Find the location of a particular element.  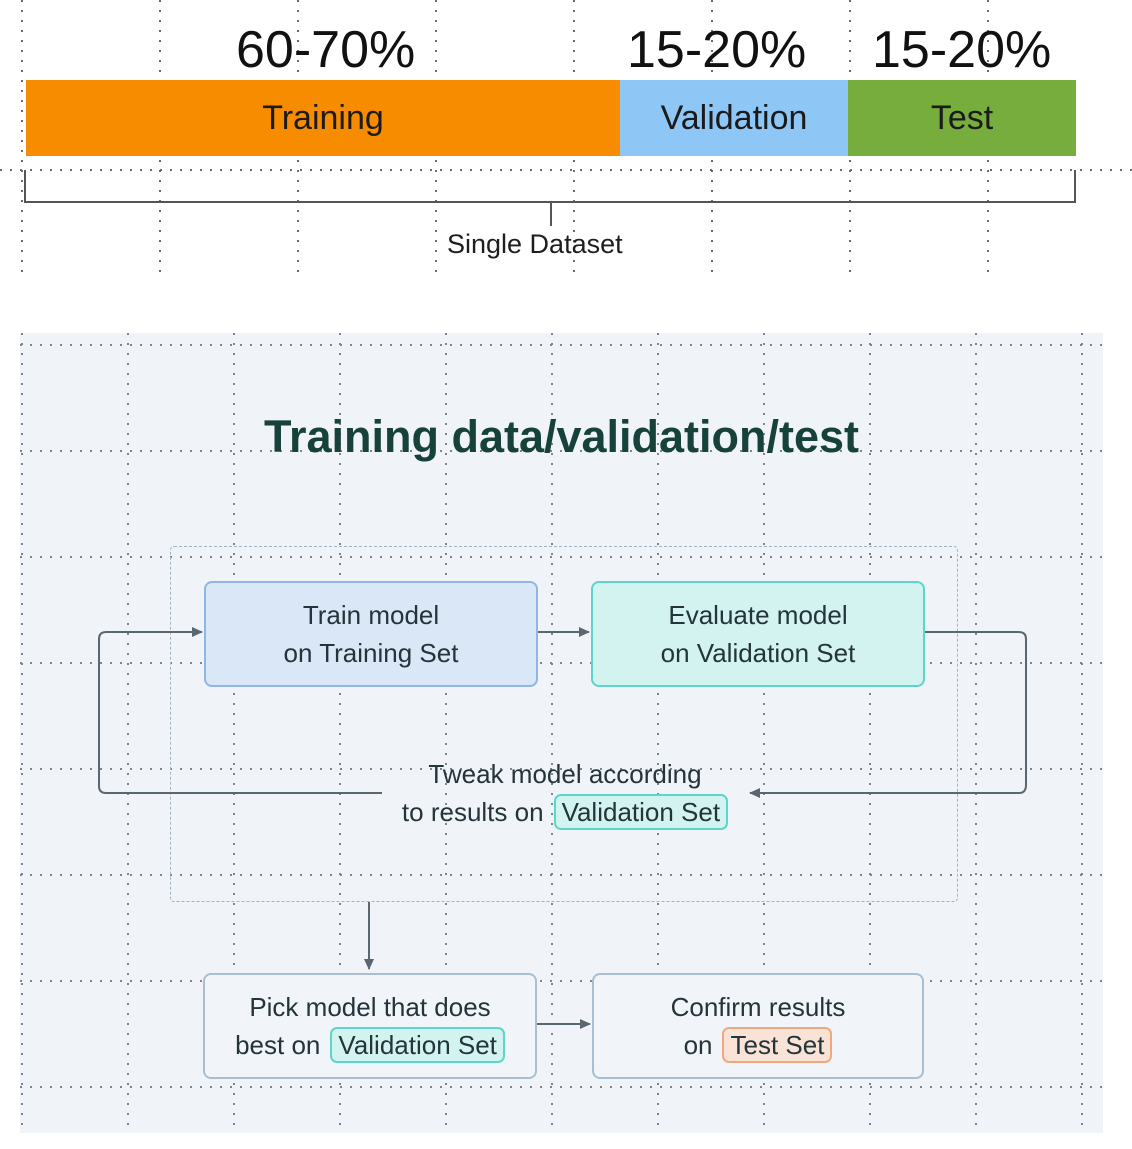

confirm-node-line1: Confirm results is located at coordinates (758, 1007).